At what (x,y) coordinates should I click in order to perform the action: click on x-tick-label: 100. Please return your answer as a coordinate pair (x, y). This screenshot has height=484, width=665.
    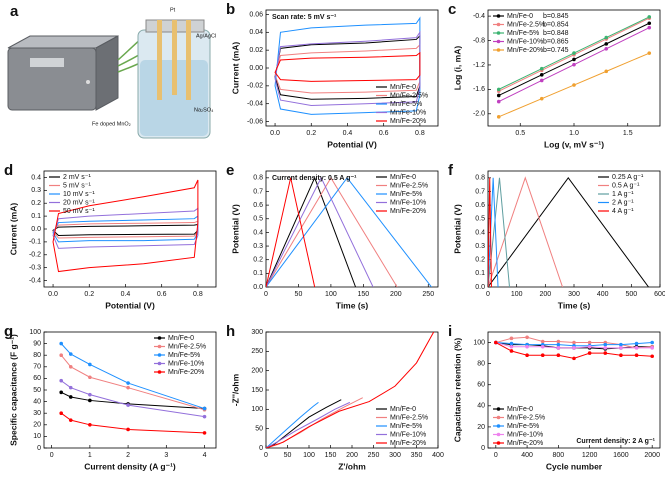
    Looking at the image, I should click on (517, 294).